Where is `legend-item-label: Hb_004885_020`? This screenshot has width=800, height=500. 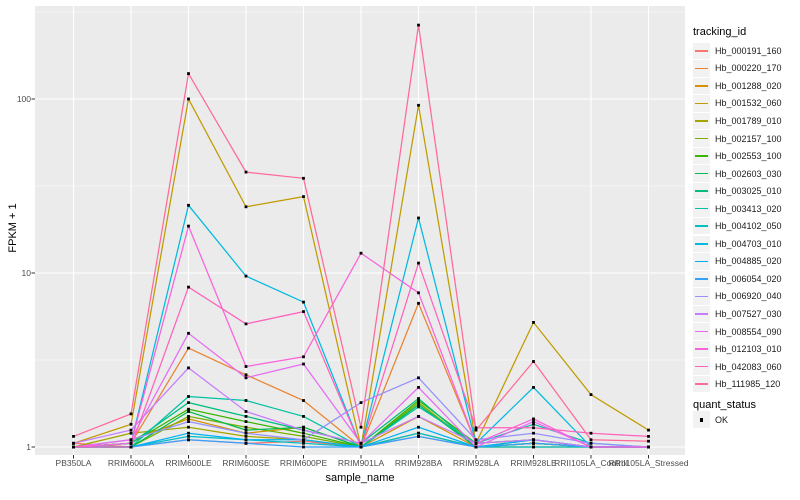 legend-item-label: Hb_004885_020 is located at coordinates (748, 261).